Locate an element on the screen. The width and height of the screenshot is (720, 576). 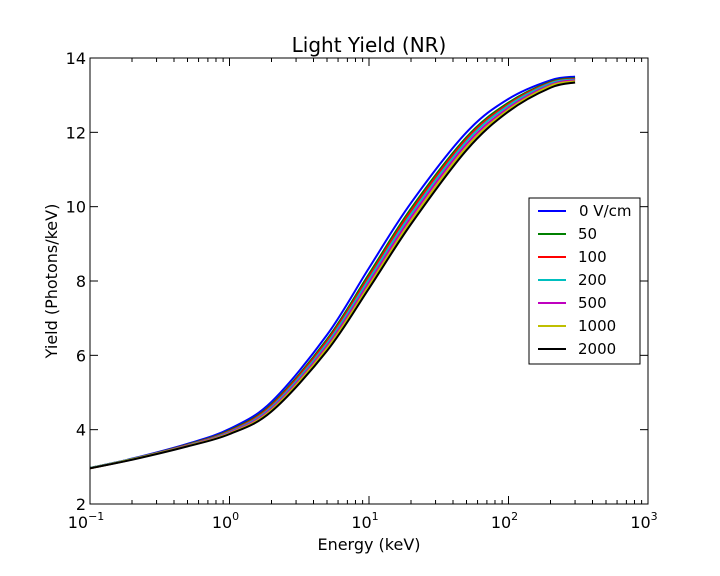
y-tick-label: 2 is located at coordinates (81, 504).